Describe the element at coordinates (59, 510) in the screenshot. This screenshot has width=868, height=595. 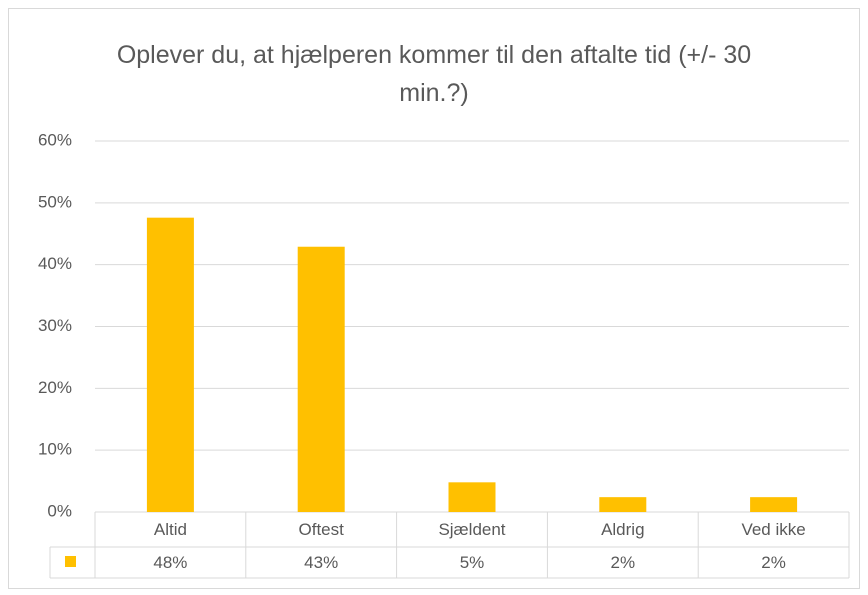
I see `y-tick-label: 0%` at that location.